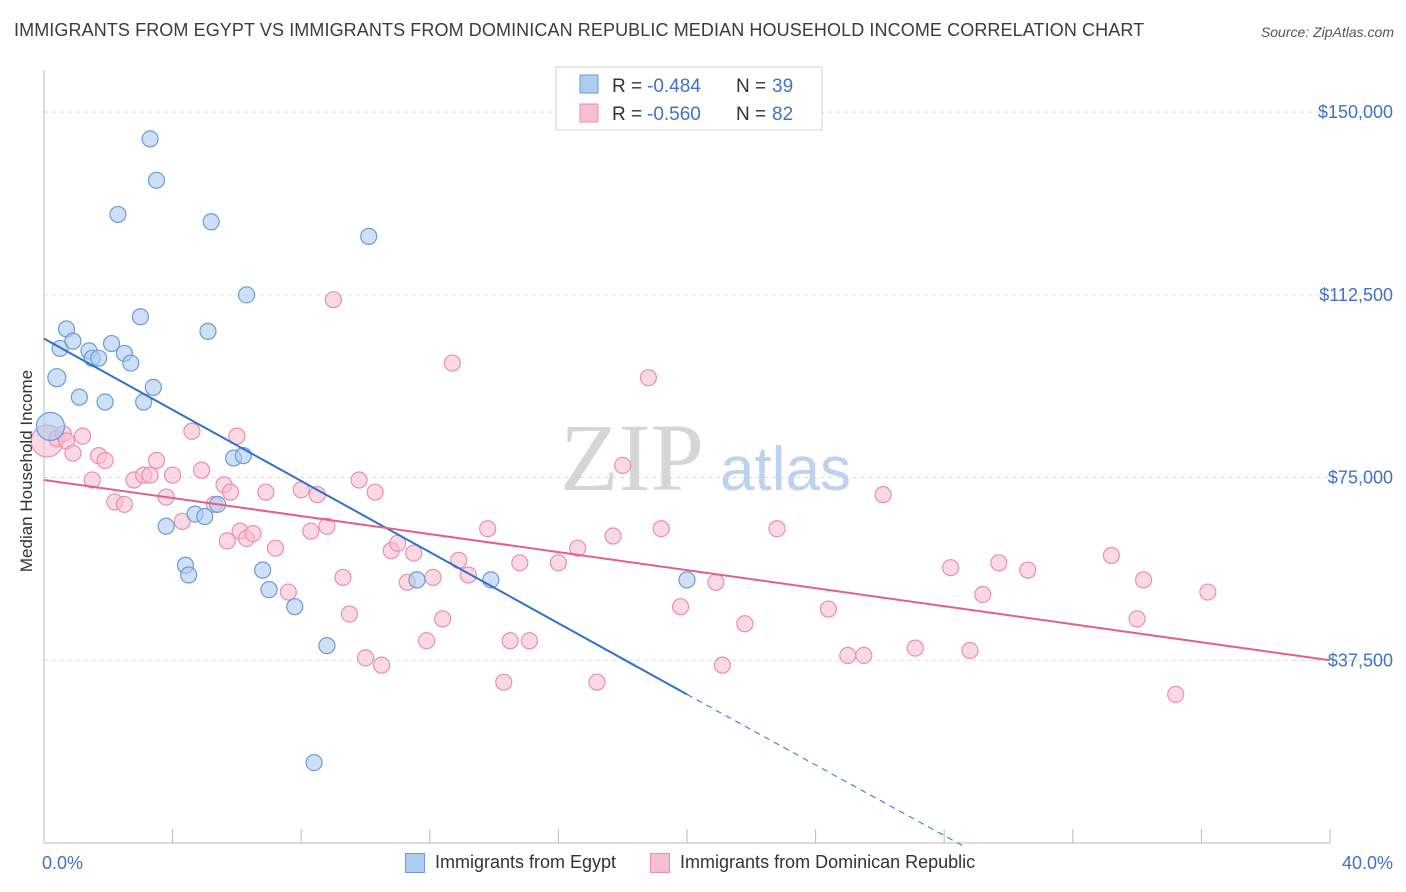  What do you see at coordinates (660, 862) in the screenshot?
I see `legend-bottom-swatch-dr` at bounding box center [660, 862].